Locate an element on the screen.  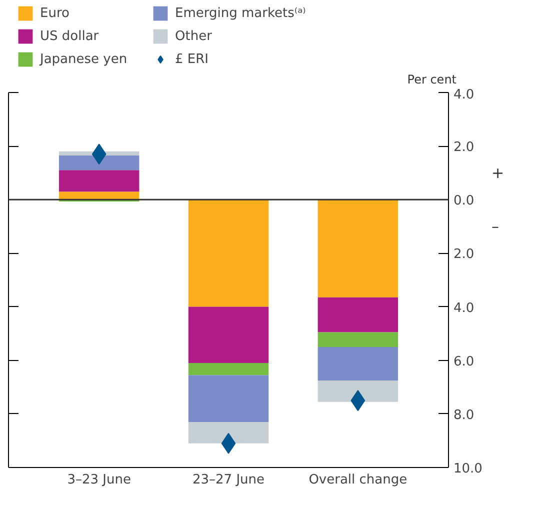
legend-label: Euro is located at coordinates (55, 13).